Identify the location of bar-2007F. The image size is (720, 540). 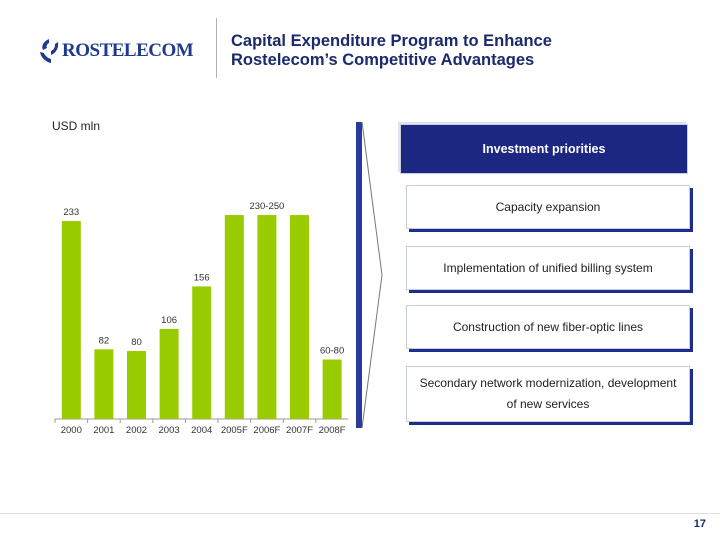
(299, 317).